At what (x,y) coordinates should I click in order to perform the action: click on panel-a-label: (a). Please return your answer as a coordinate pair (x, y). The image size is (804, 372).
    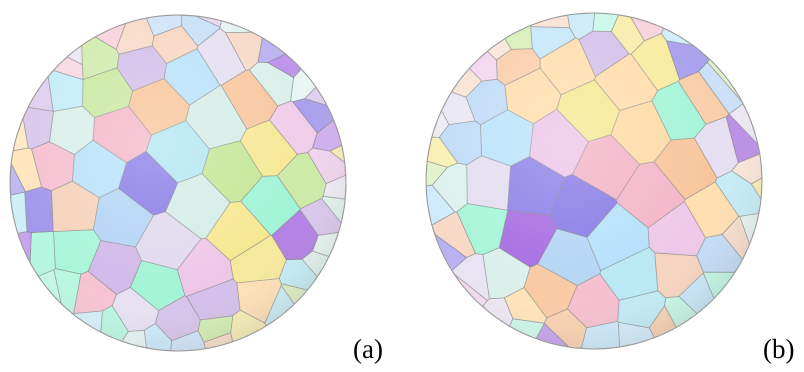
    Looking at the image, I should click on (368, 349).